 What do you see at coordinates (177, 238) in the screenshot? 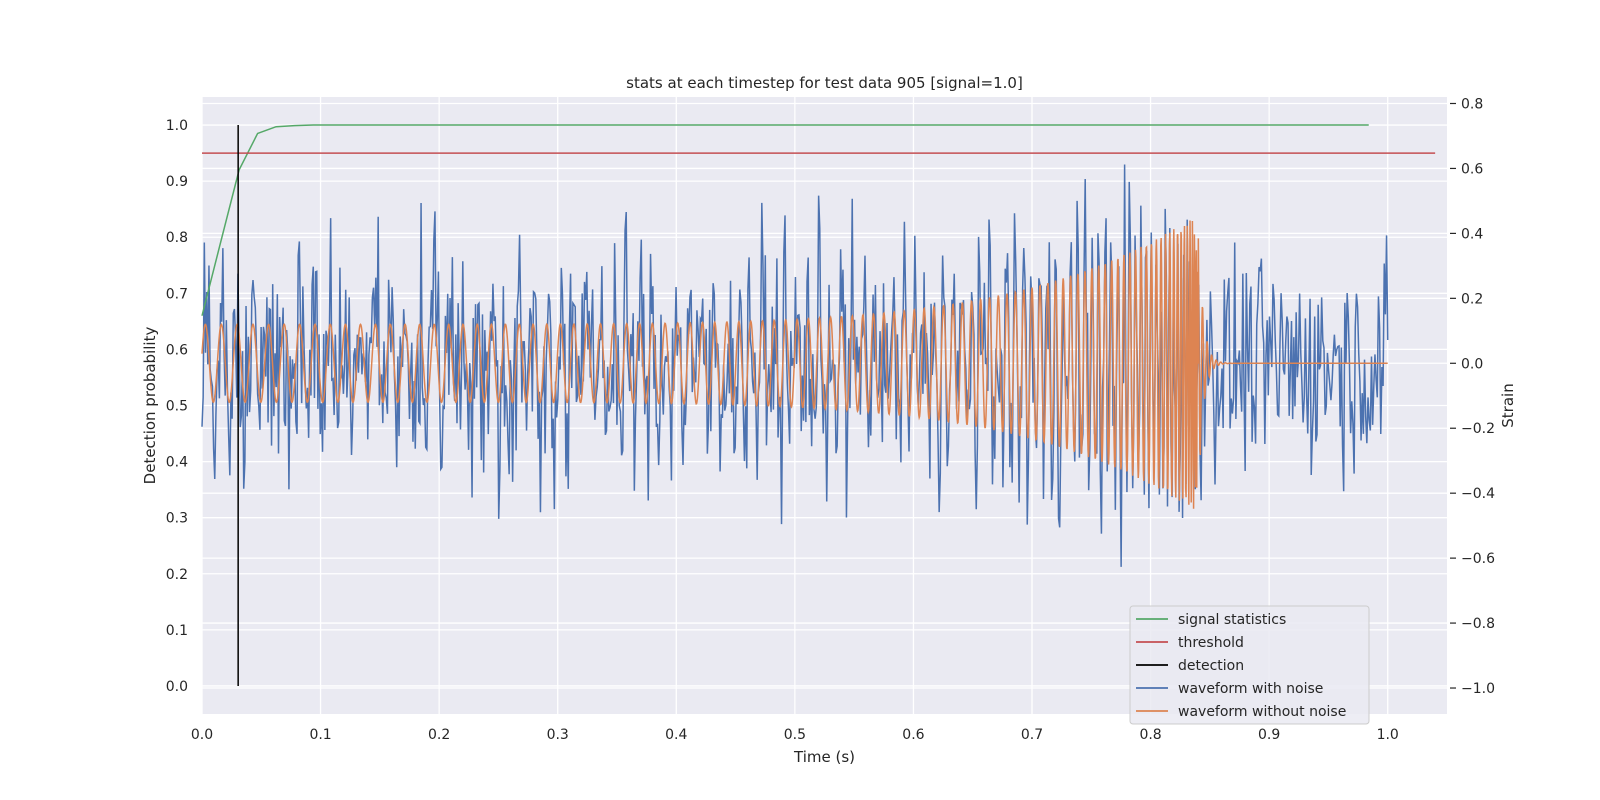
I see `left-y-tick-label: 0.8` at bounding box center [177, 238].